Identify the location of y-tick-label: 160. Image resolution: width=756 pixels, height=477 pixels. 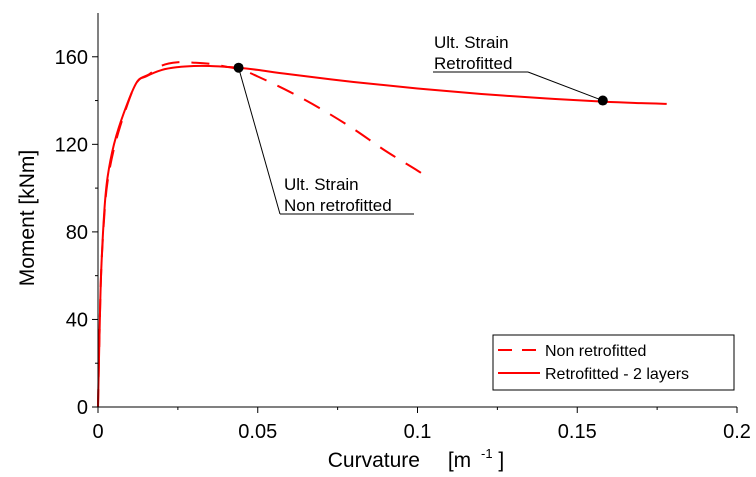
(71, 58).